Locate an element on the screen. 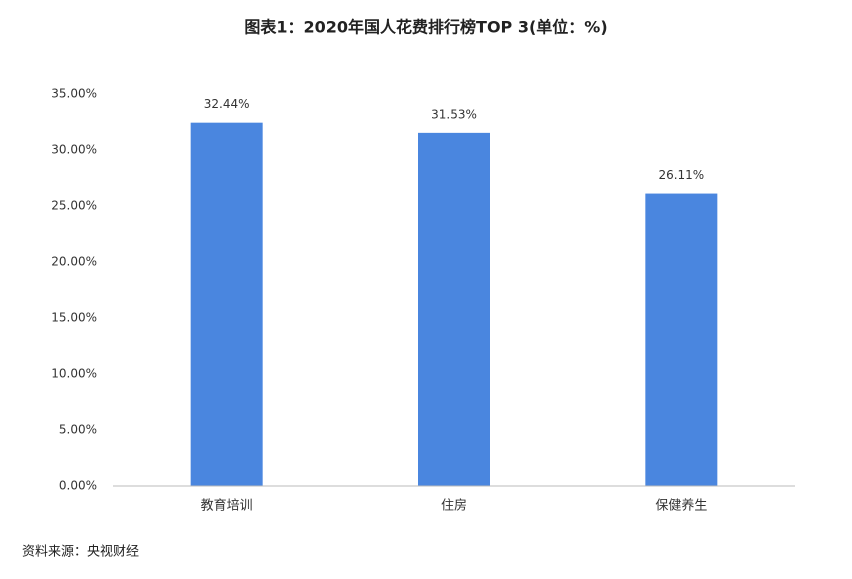 Image resolution: width=852 pixels, height=579 pixels. y-tick-label: 0.00% is located at coordinates (78, 486).